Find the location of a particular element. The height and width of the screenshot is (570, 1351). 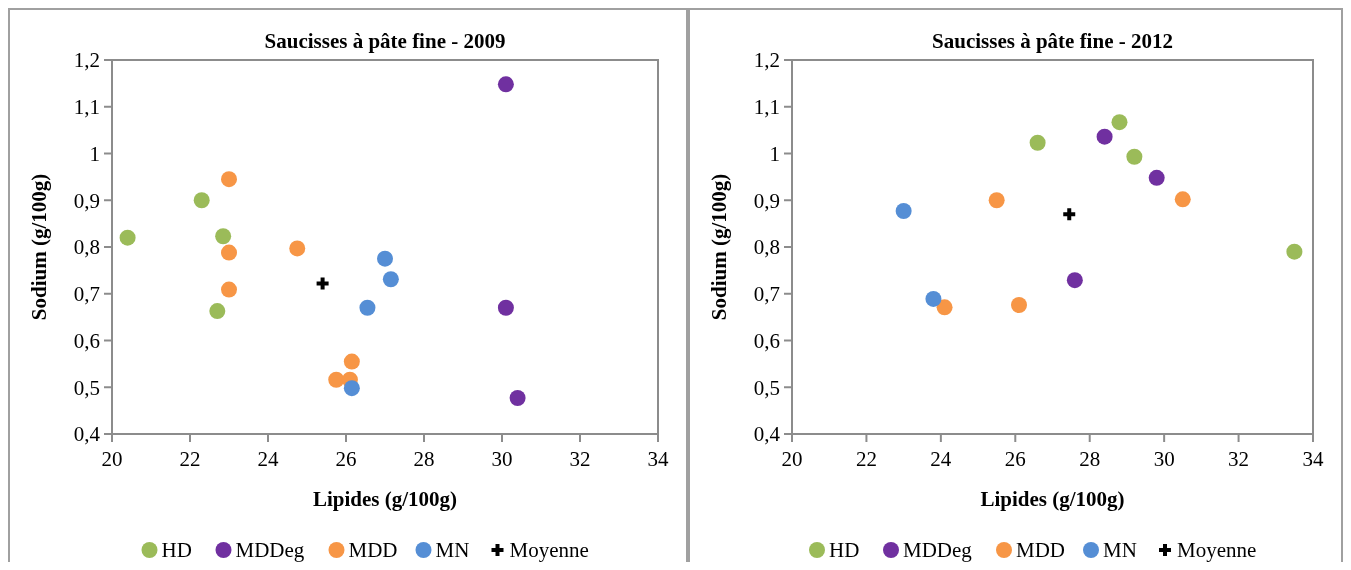

chart-title: Saucisses à pâte fine - 2012 is located at coordinates (1052, 41).